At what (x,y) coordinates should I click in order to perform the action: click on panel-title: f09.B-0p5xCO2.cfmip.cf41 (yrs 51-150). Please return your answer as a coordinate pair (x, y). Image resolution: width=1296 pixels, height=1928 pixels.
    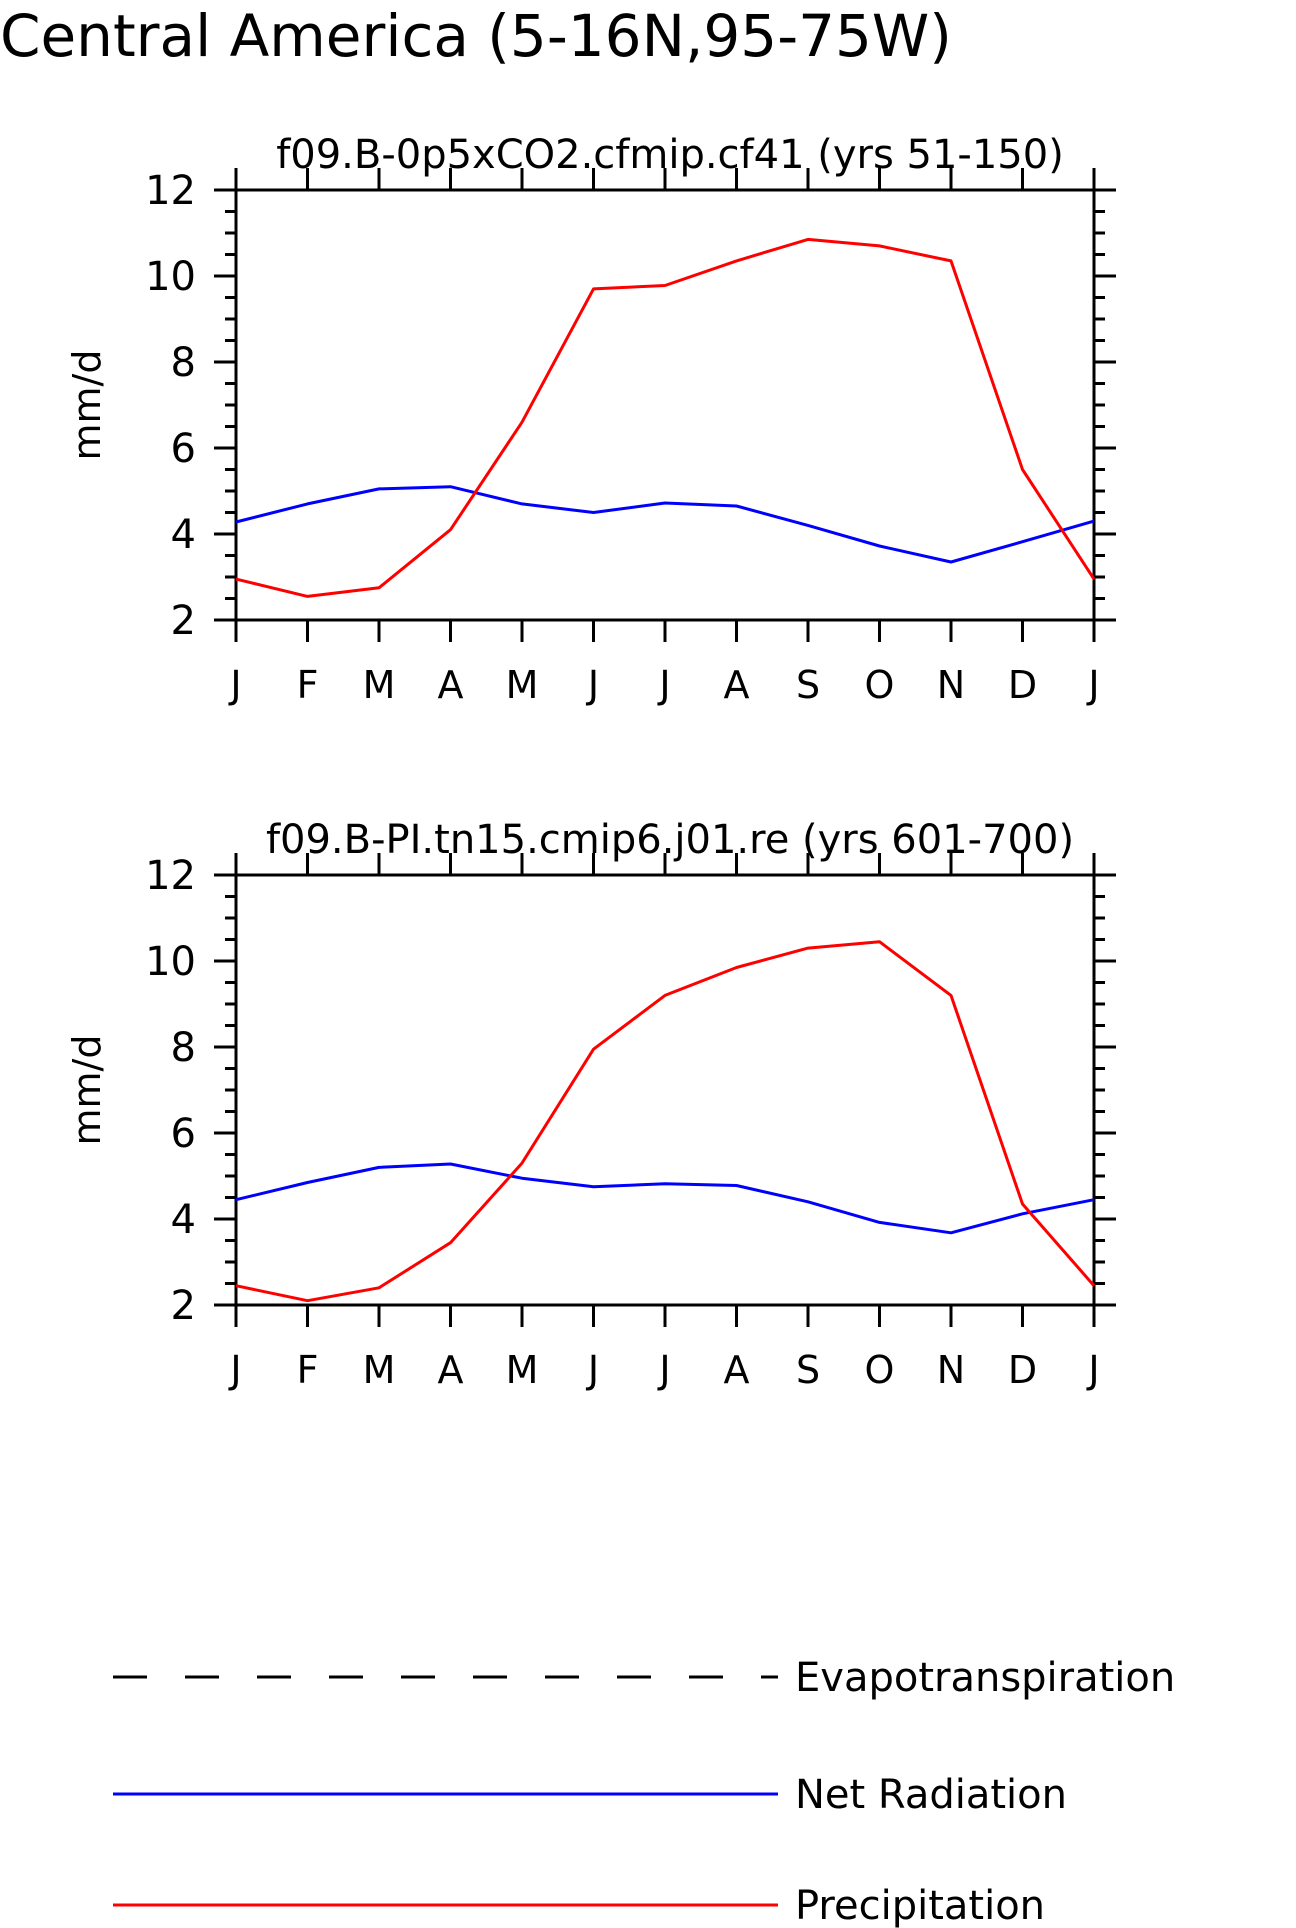
    Looking at the image, I should click on (670, 155).